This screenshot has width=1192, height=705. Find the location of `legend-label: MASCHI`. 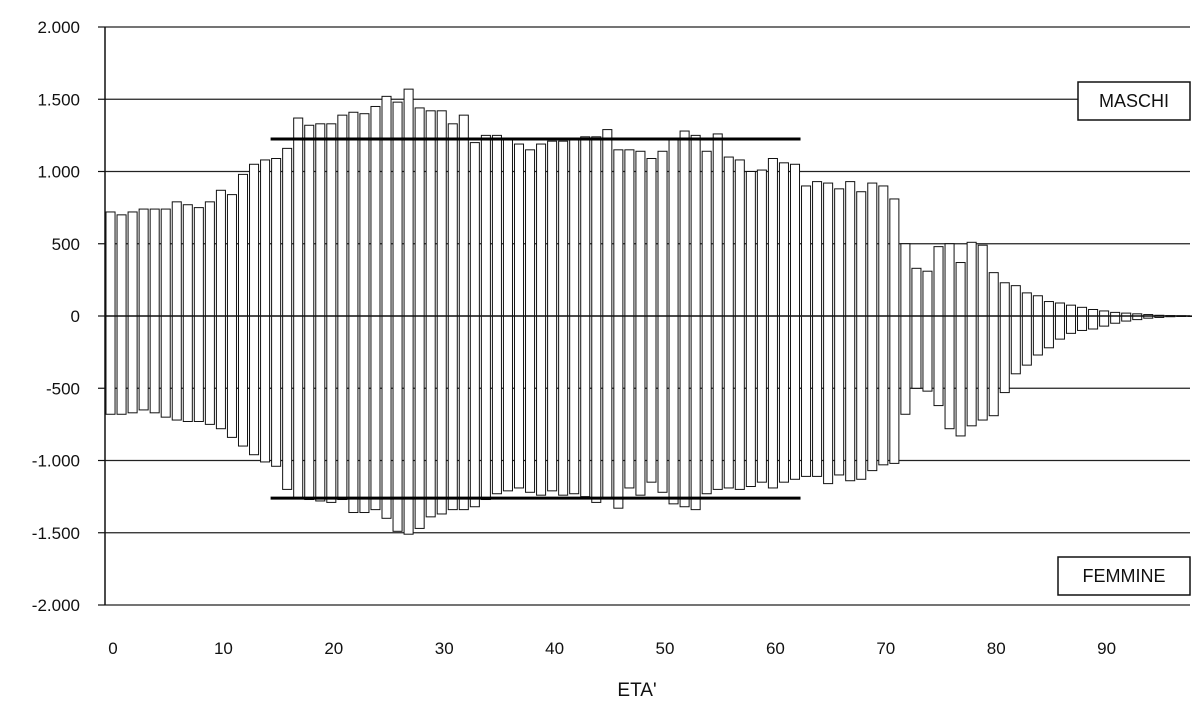

legend-label: MASCHI is located at coordinates (1134, 101).